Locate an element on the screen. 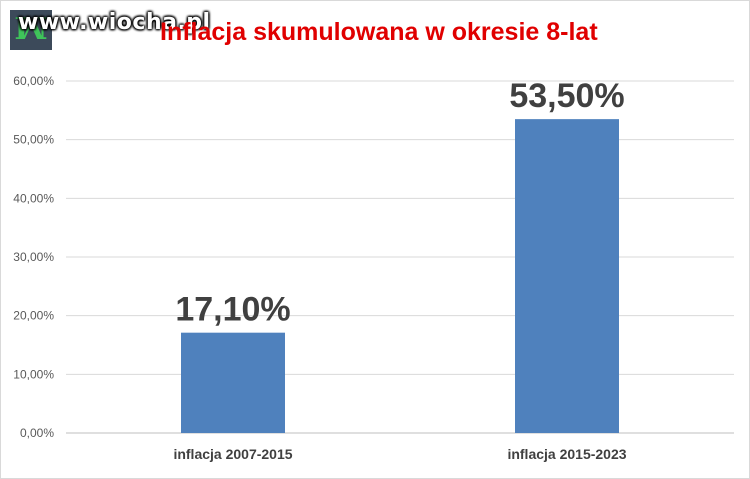  data-label: 53,50% is located at coordinates (566, 96).